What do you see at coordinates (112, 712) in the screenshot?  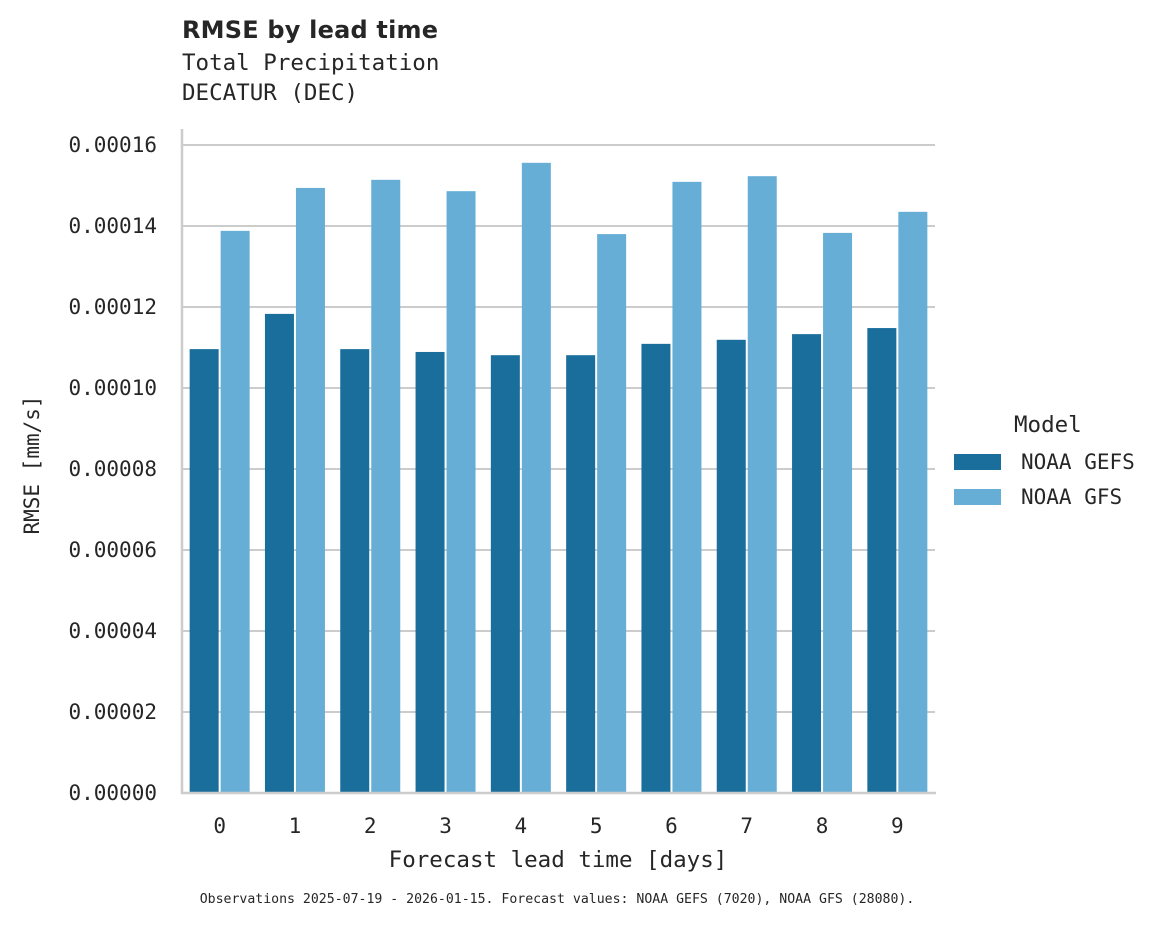 I see `y-tick-label: 0.00002` at bounding box center [112, 712].